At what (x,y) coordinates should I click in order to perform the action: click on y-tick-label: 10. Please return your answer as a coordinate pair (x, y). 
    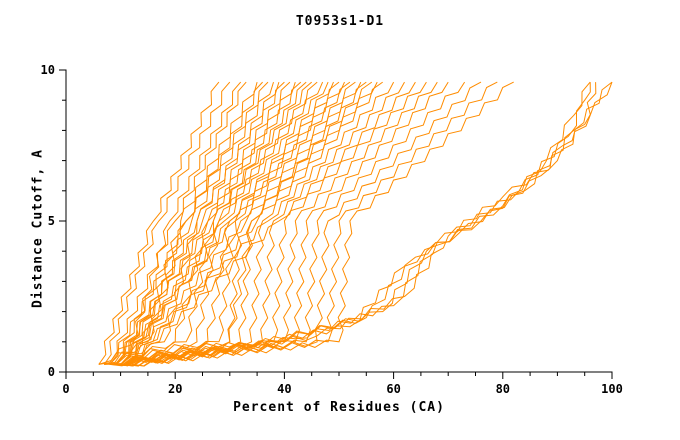
    Looking at the image, I should click on (48, 70).